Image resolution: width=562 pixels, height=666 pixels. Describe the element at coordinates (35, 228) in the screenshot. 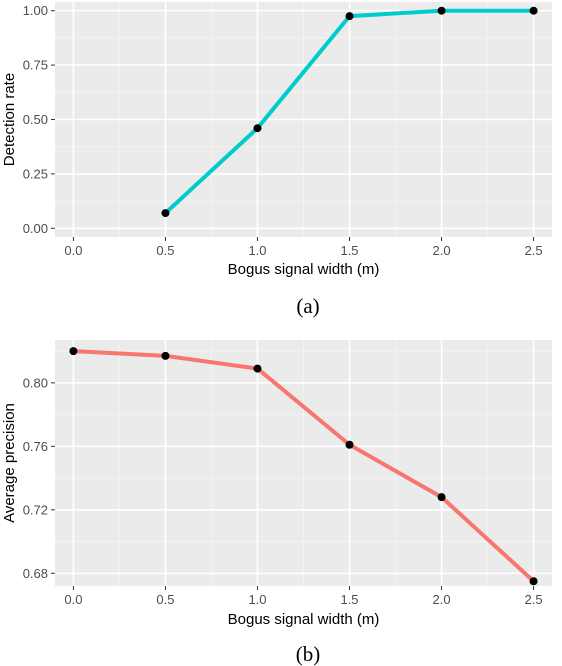

I see `y-tick-label: 0.00` at that location.